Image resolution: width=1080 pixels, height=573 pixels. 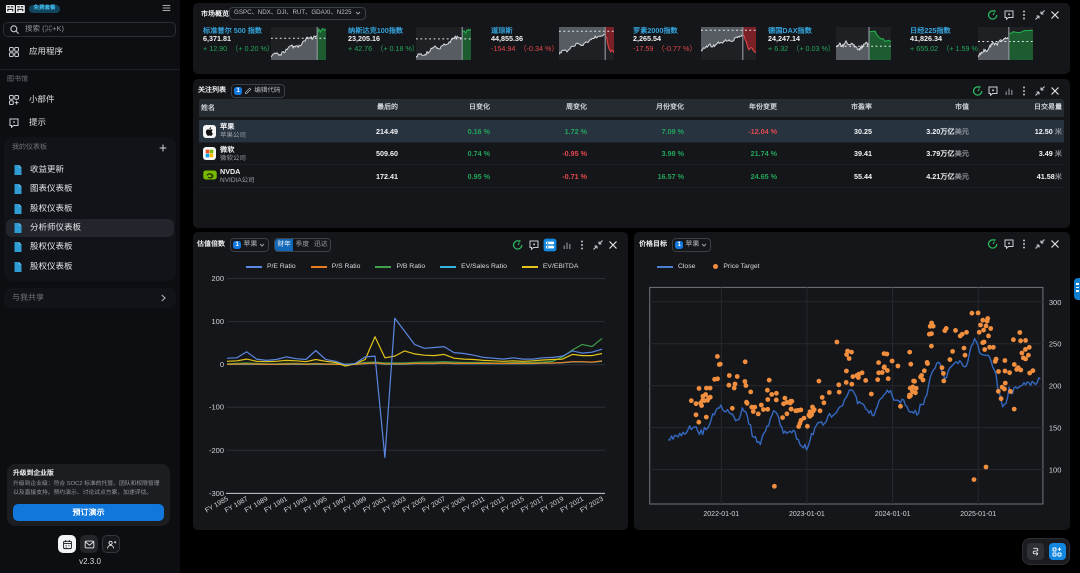 What do you see at coordinates (721, 514) in the screenshot?
I see `svg-text: 2022-01-01` at bounding box center [721, 514].